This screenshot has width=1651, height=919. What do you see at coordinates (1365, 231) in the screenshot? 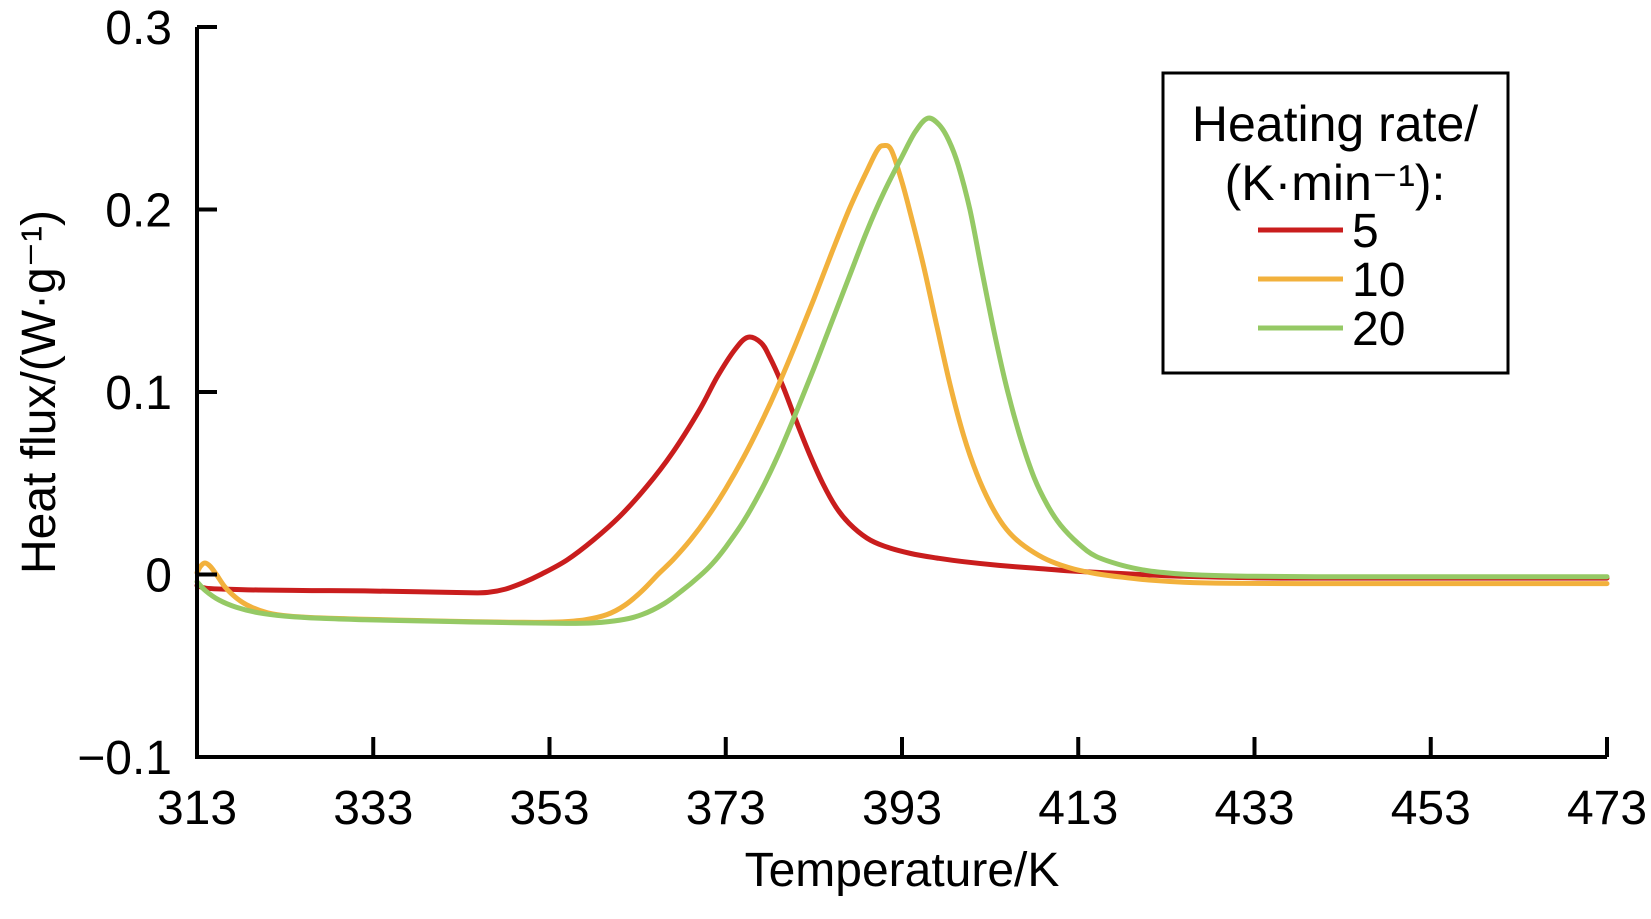
I see `legend-label-5: 5` at bounding box center [1365, 231].